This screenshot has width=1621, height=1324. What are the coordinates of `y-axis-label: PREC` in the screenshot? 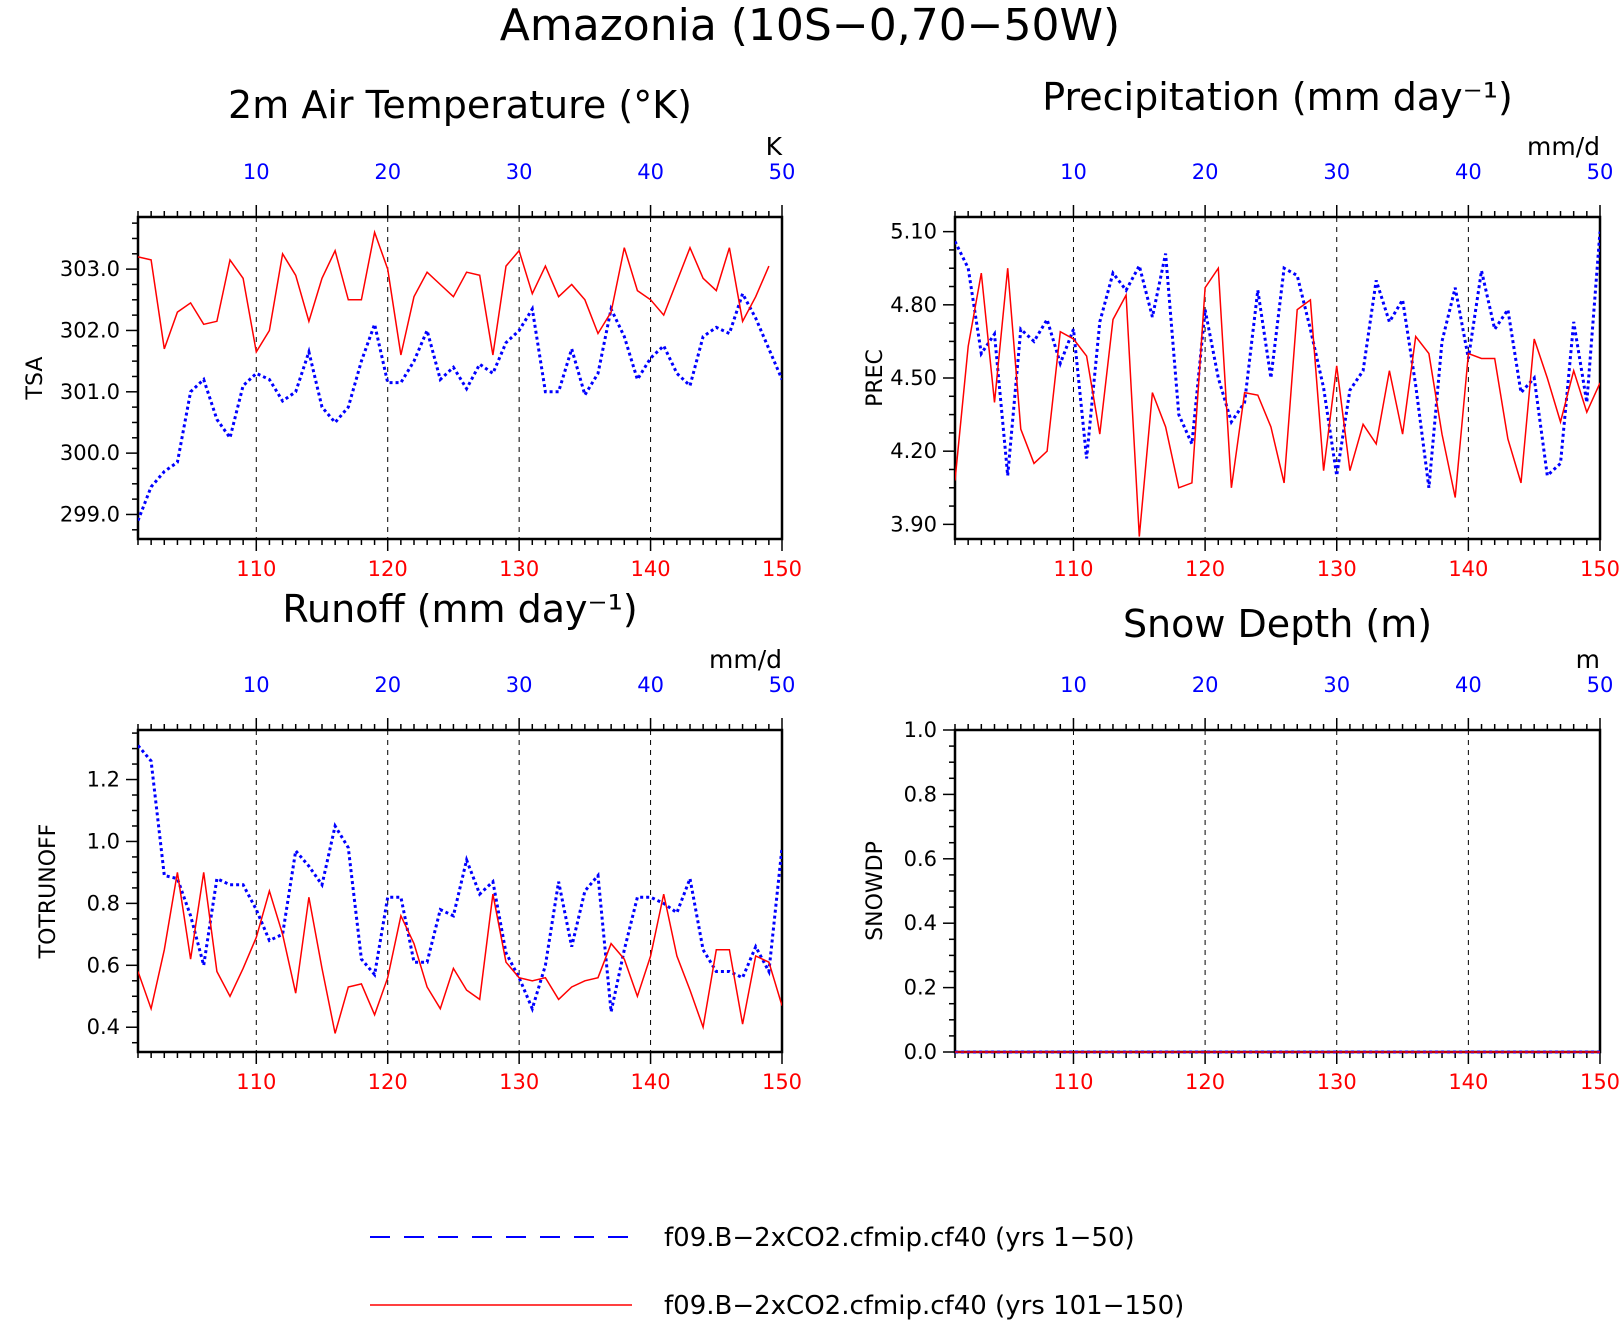 It's located at (875, 378).